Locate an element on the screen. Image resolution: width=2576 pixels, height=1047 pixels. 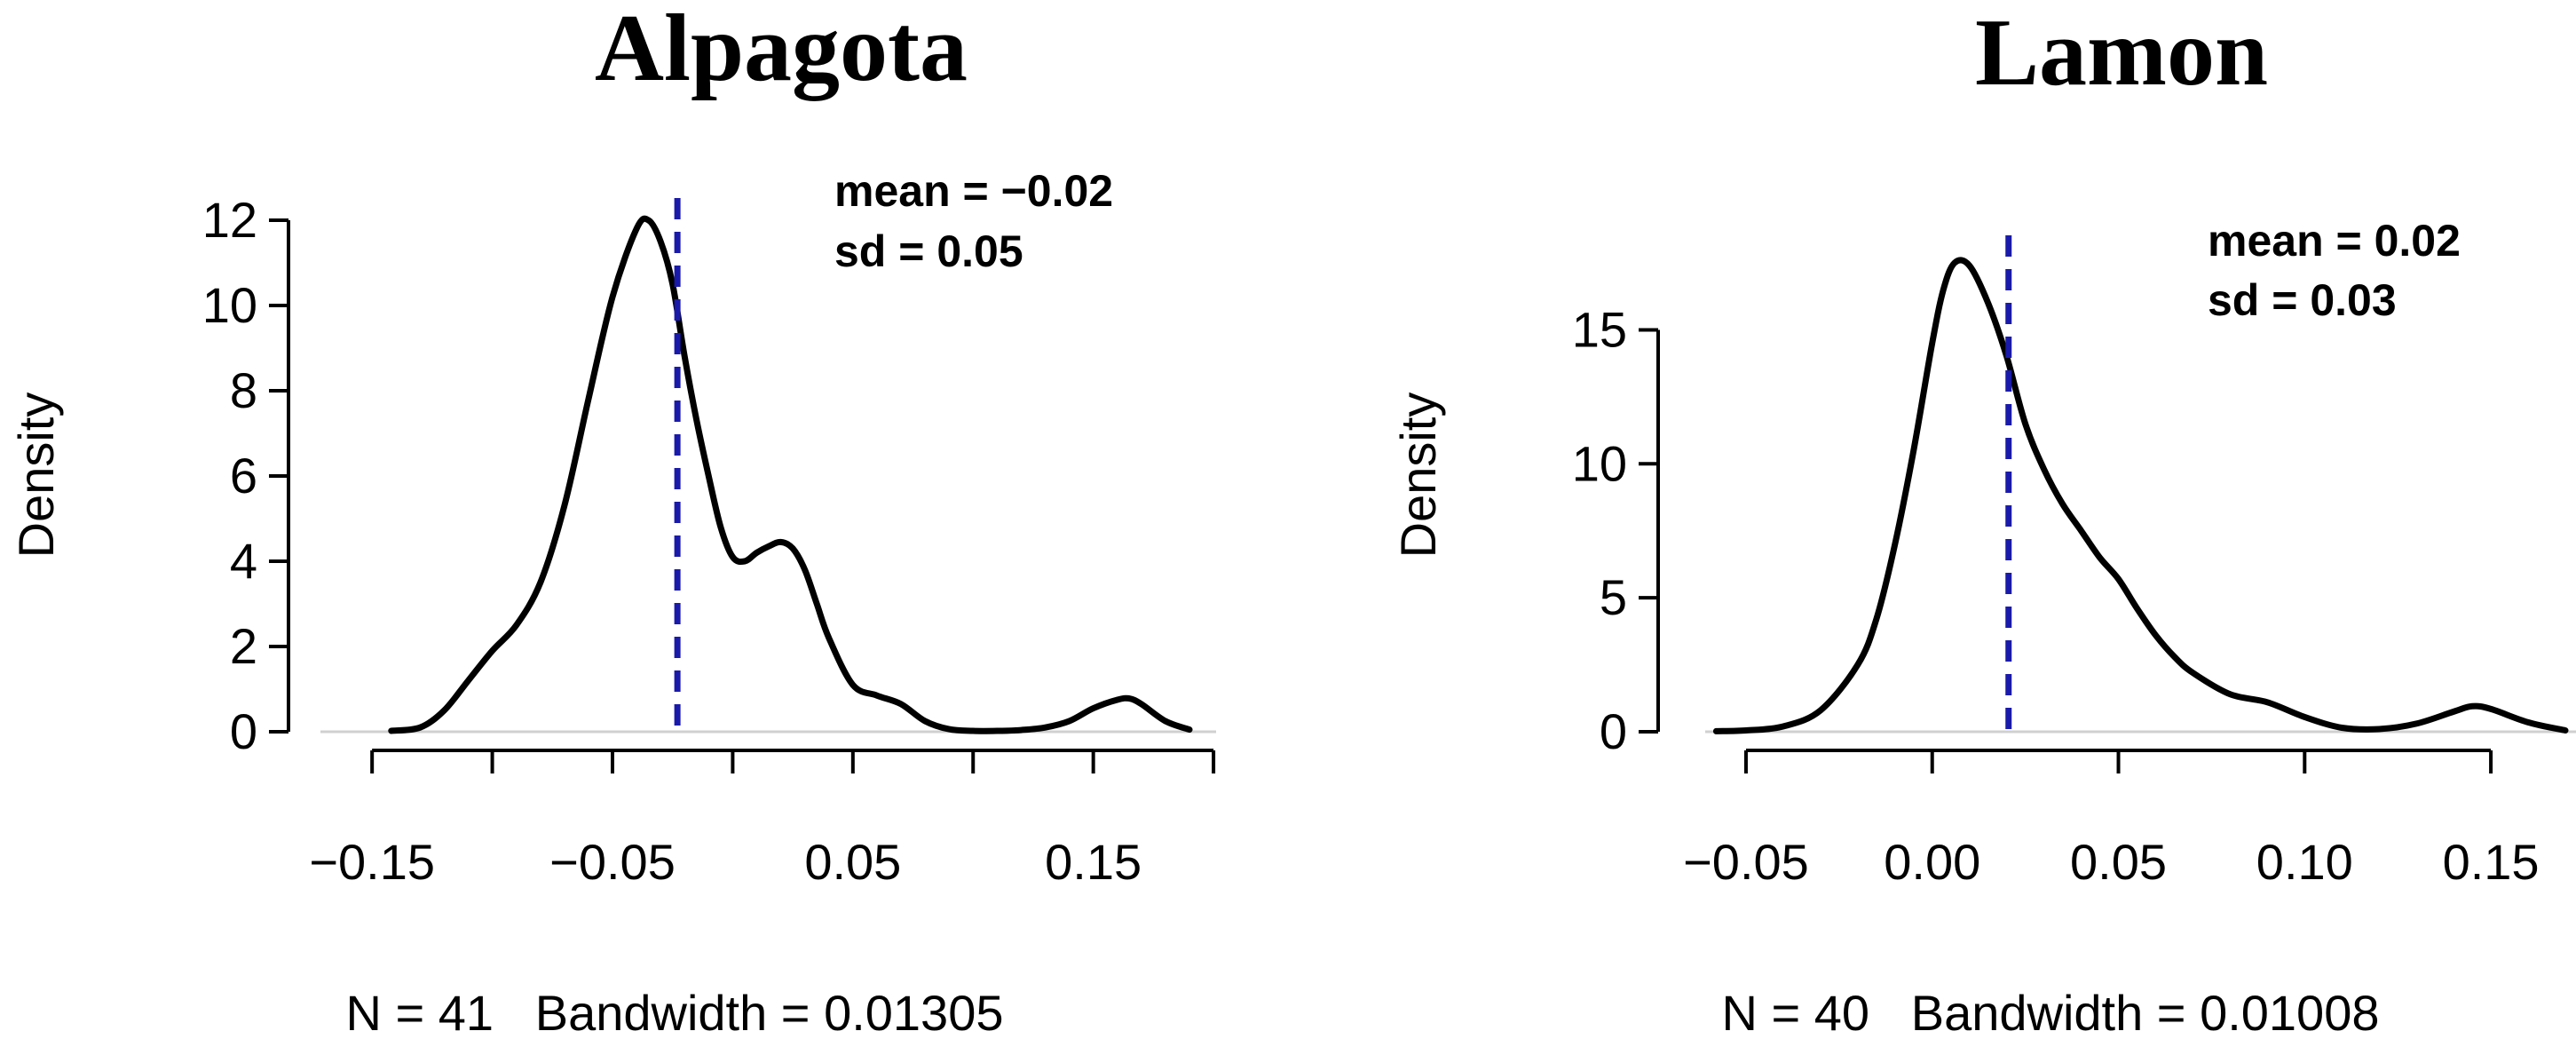
mean-annotation: mean = −0.02 is located at coordinates (973, 191).